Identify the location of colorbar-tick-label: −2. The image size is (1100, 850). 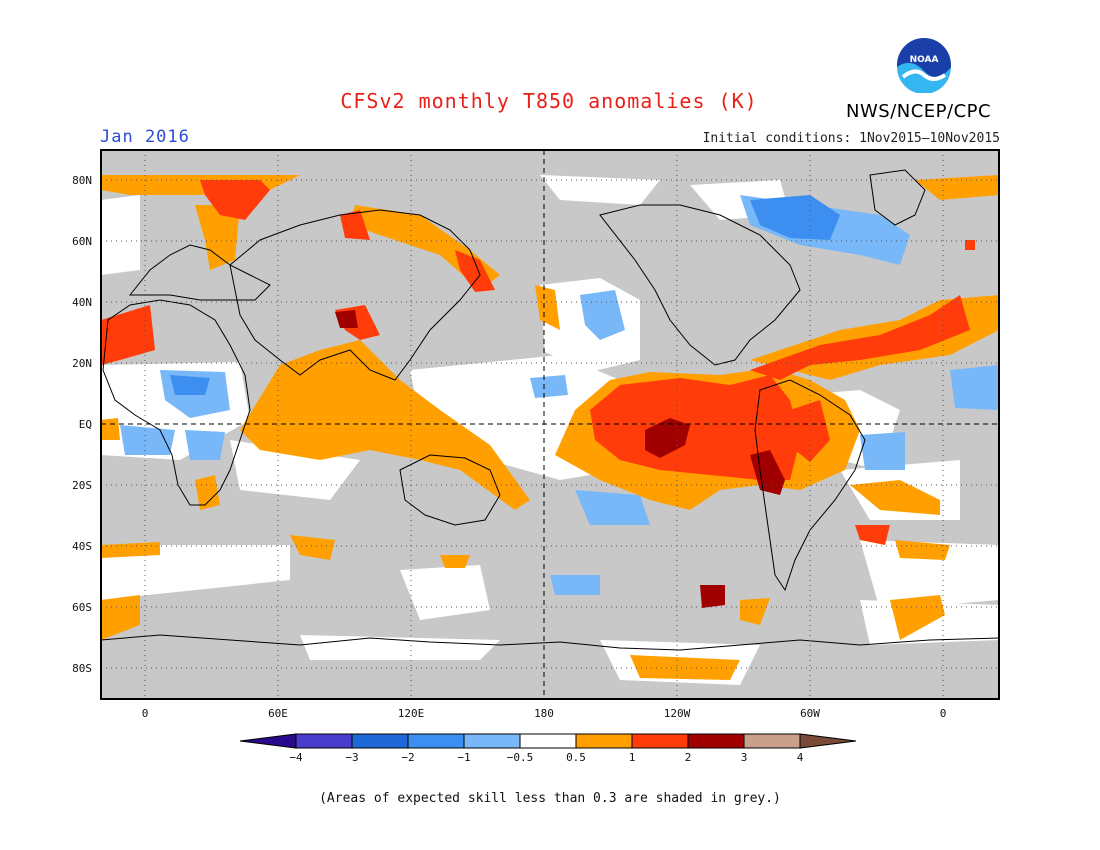
(407, 757).